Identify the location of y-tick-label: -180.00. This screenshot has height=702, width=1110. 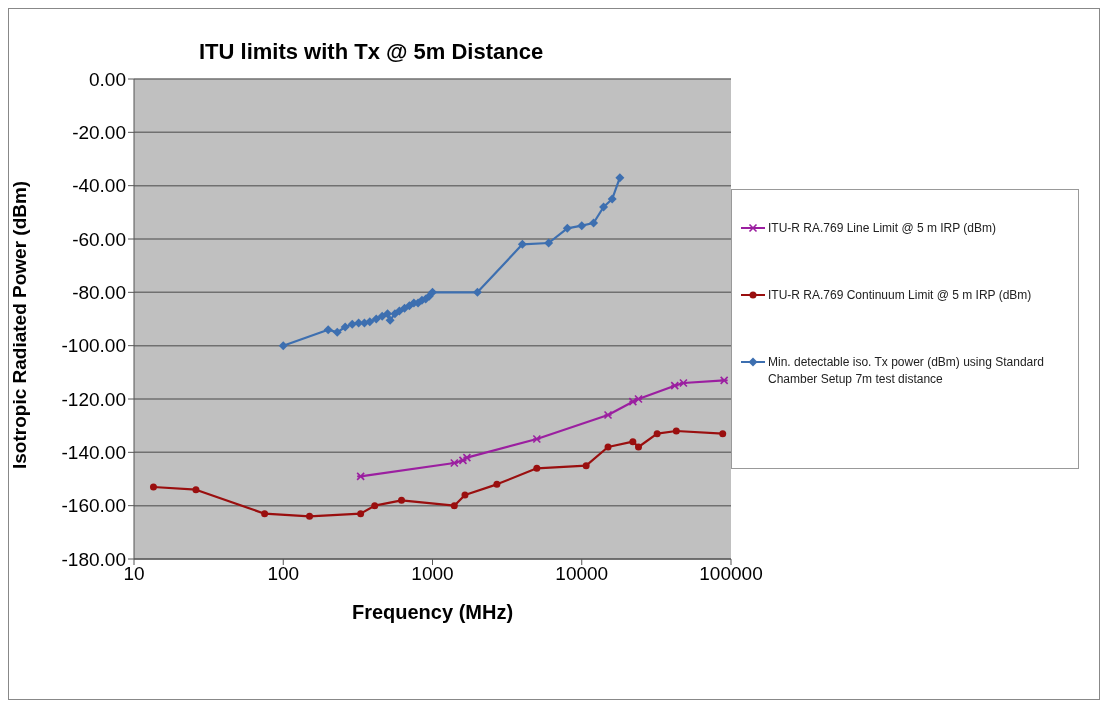
(93, 559).